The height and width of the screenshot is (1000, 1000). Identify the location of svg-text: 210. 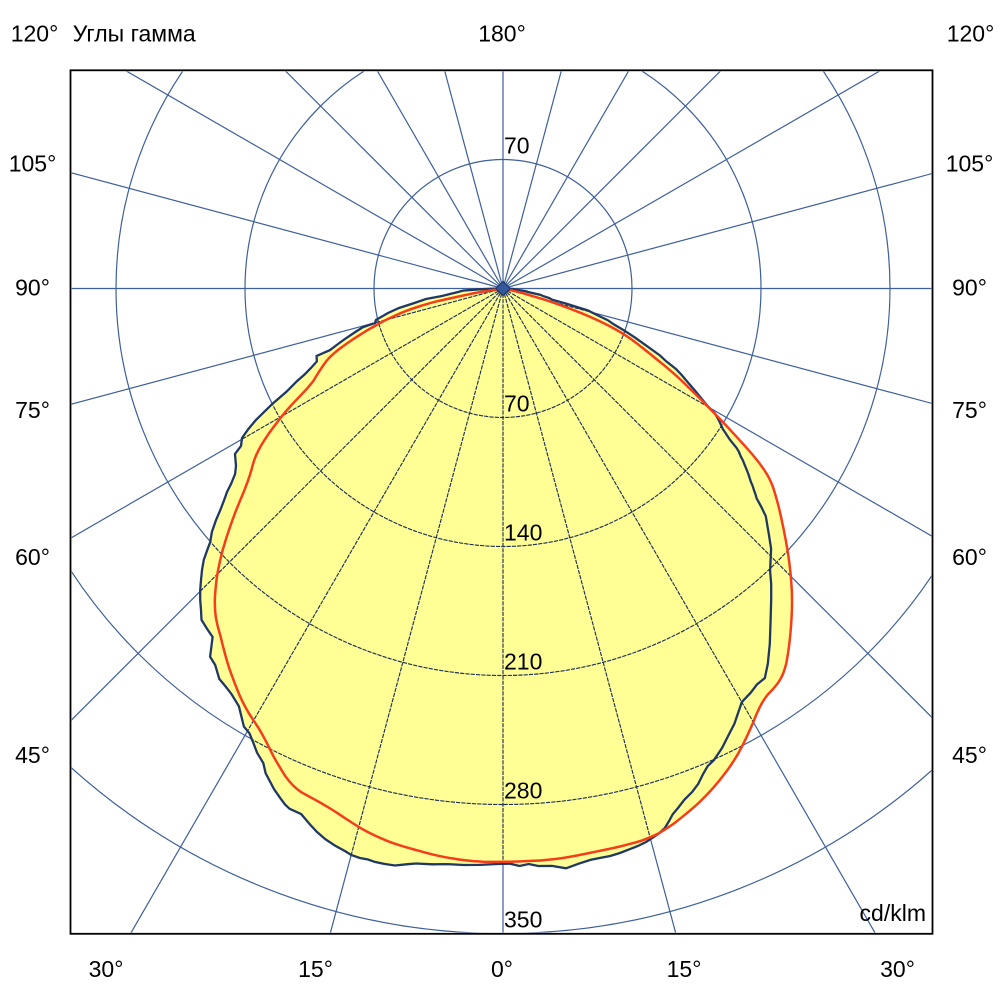
(523, 662).